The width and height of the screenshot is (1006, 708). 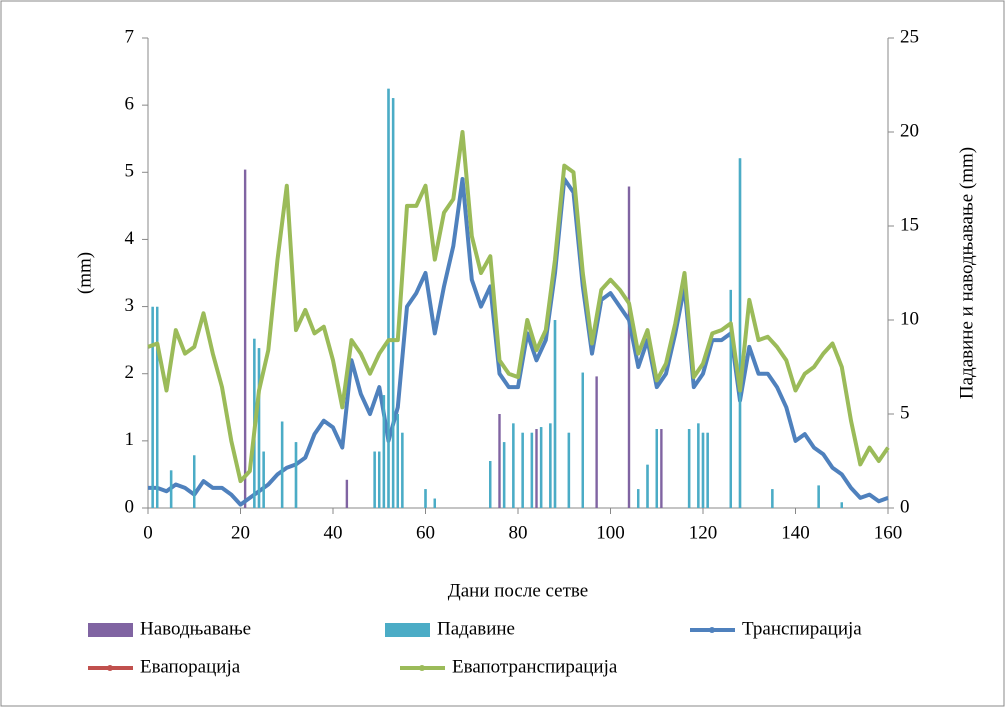 I want to click on y-tick-label: 1, so click(x=130, y=439).